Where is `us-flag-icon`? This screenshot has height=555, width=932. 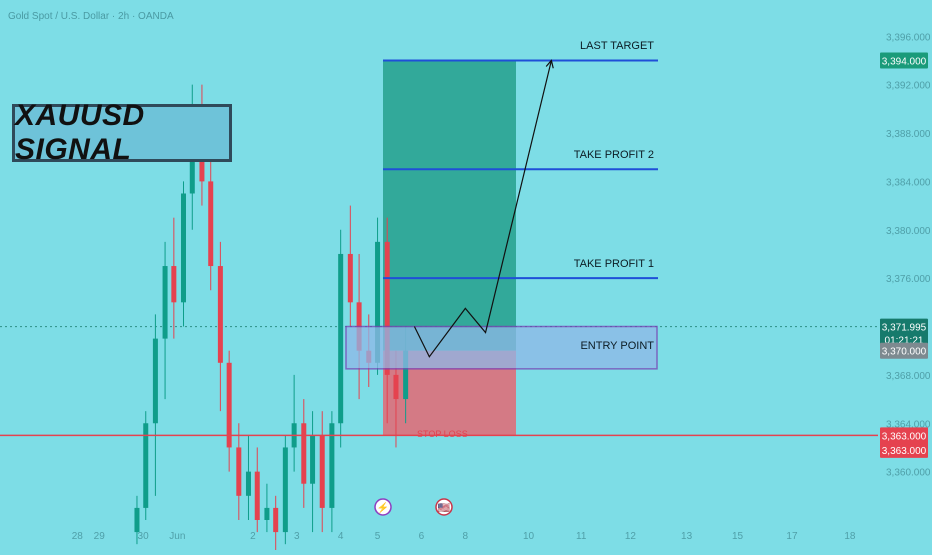
us-flag-icon is located at coordinates (444, 507).